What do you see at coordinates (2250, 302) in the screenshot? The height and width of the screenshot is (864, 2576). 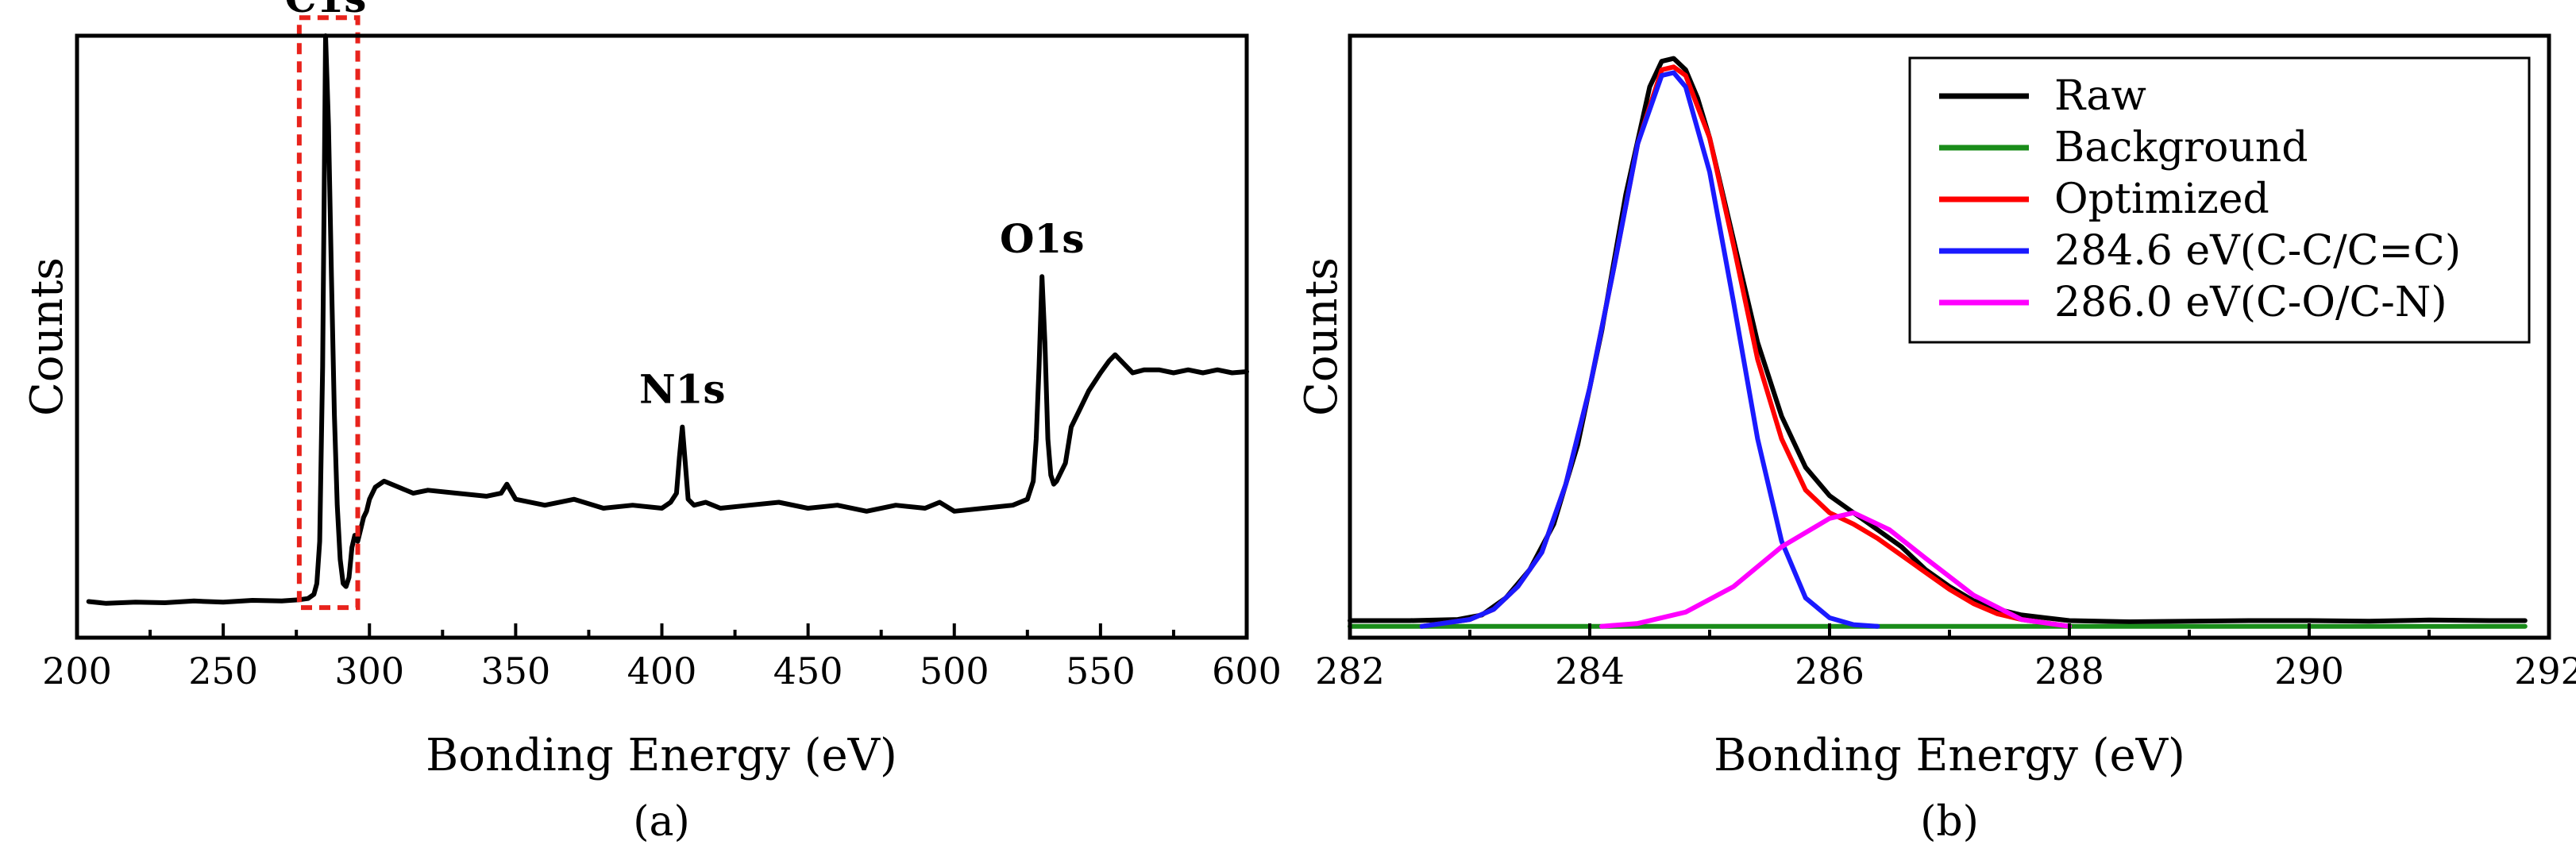 I see `legend-label-co: 286.0 eV(C-O/C-N)` at bounding box center [2250, 302].